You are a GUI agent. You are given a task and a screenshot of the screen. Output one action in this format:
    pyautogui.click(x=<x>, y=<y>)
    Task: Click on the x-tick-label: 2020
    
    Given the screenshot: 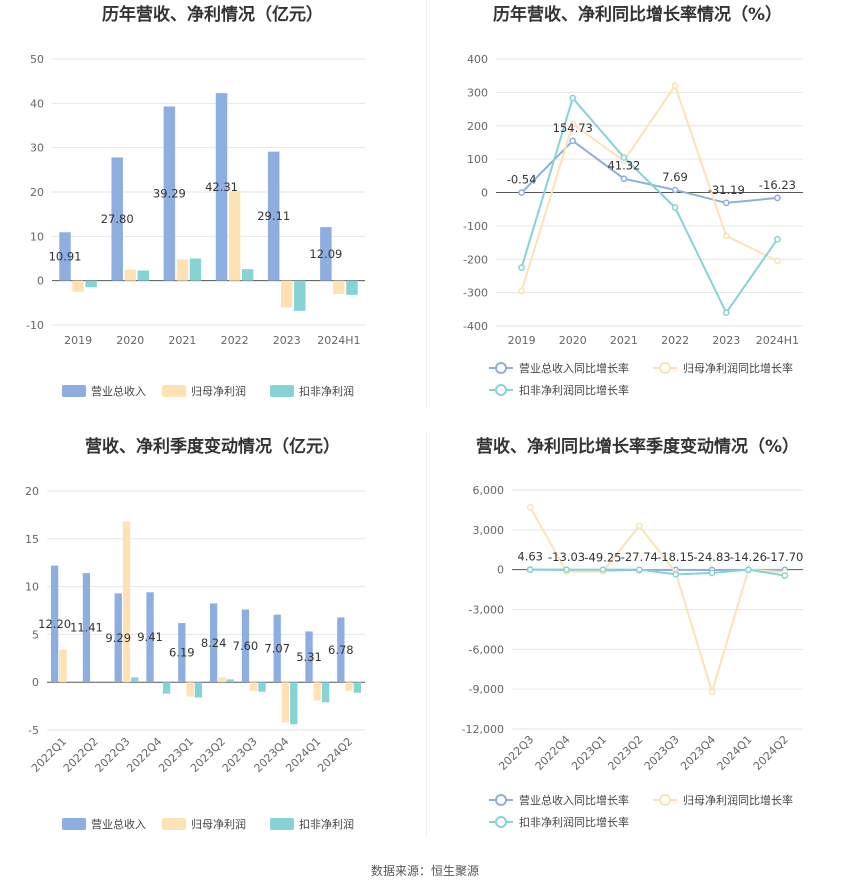 What is the action you would take?
    pyautogui.click(x=573, y=340)
    